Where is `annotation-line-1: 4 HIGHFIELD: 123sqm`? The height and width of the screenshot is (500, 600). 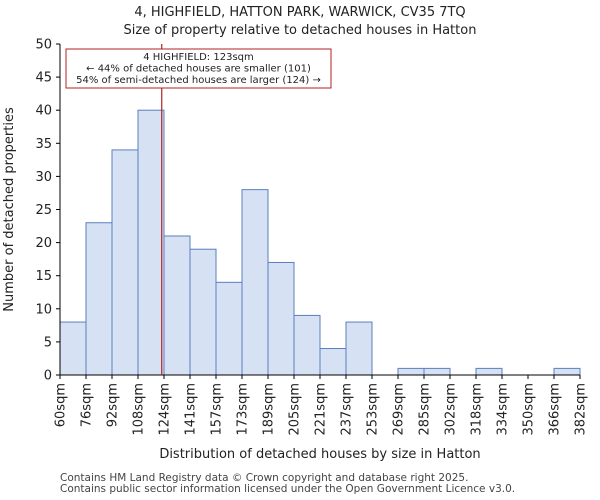 annotation-line-1: 4 HIGHFIELD: 123sqm is located at coordinates (198, 57).